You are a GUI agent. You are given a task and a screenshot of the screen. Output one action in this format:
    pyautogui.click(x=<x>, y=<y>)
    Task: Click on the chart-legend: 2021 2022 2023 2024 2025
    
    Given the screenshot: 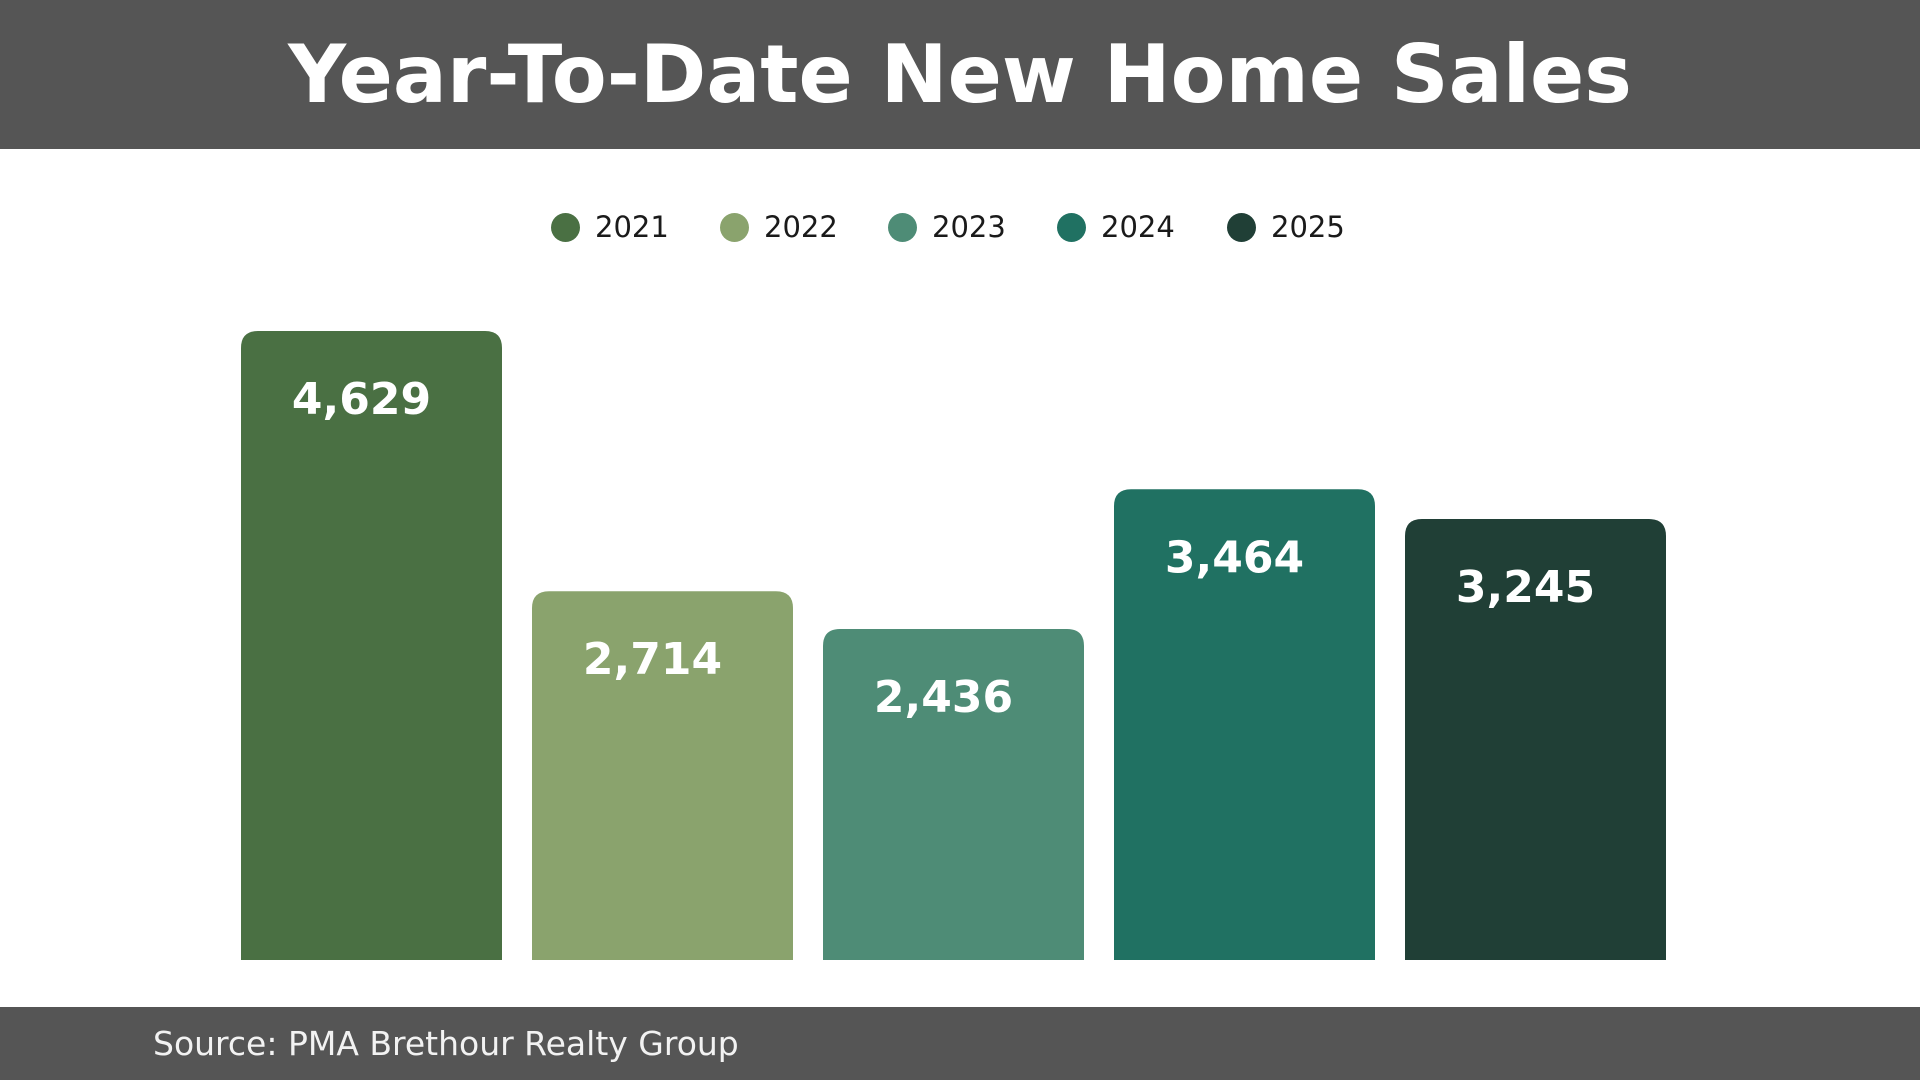 What is the action you would take?
    pyautogui.click(x=960, y=227)
    